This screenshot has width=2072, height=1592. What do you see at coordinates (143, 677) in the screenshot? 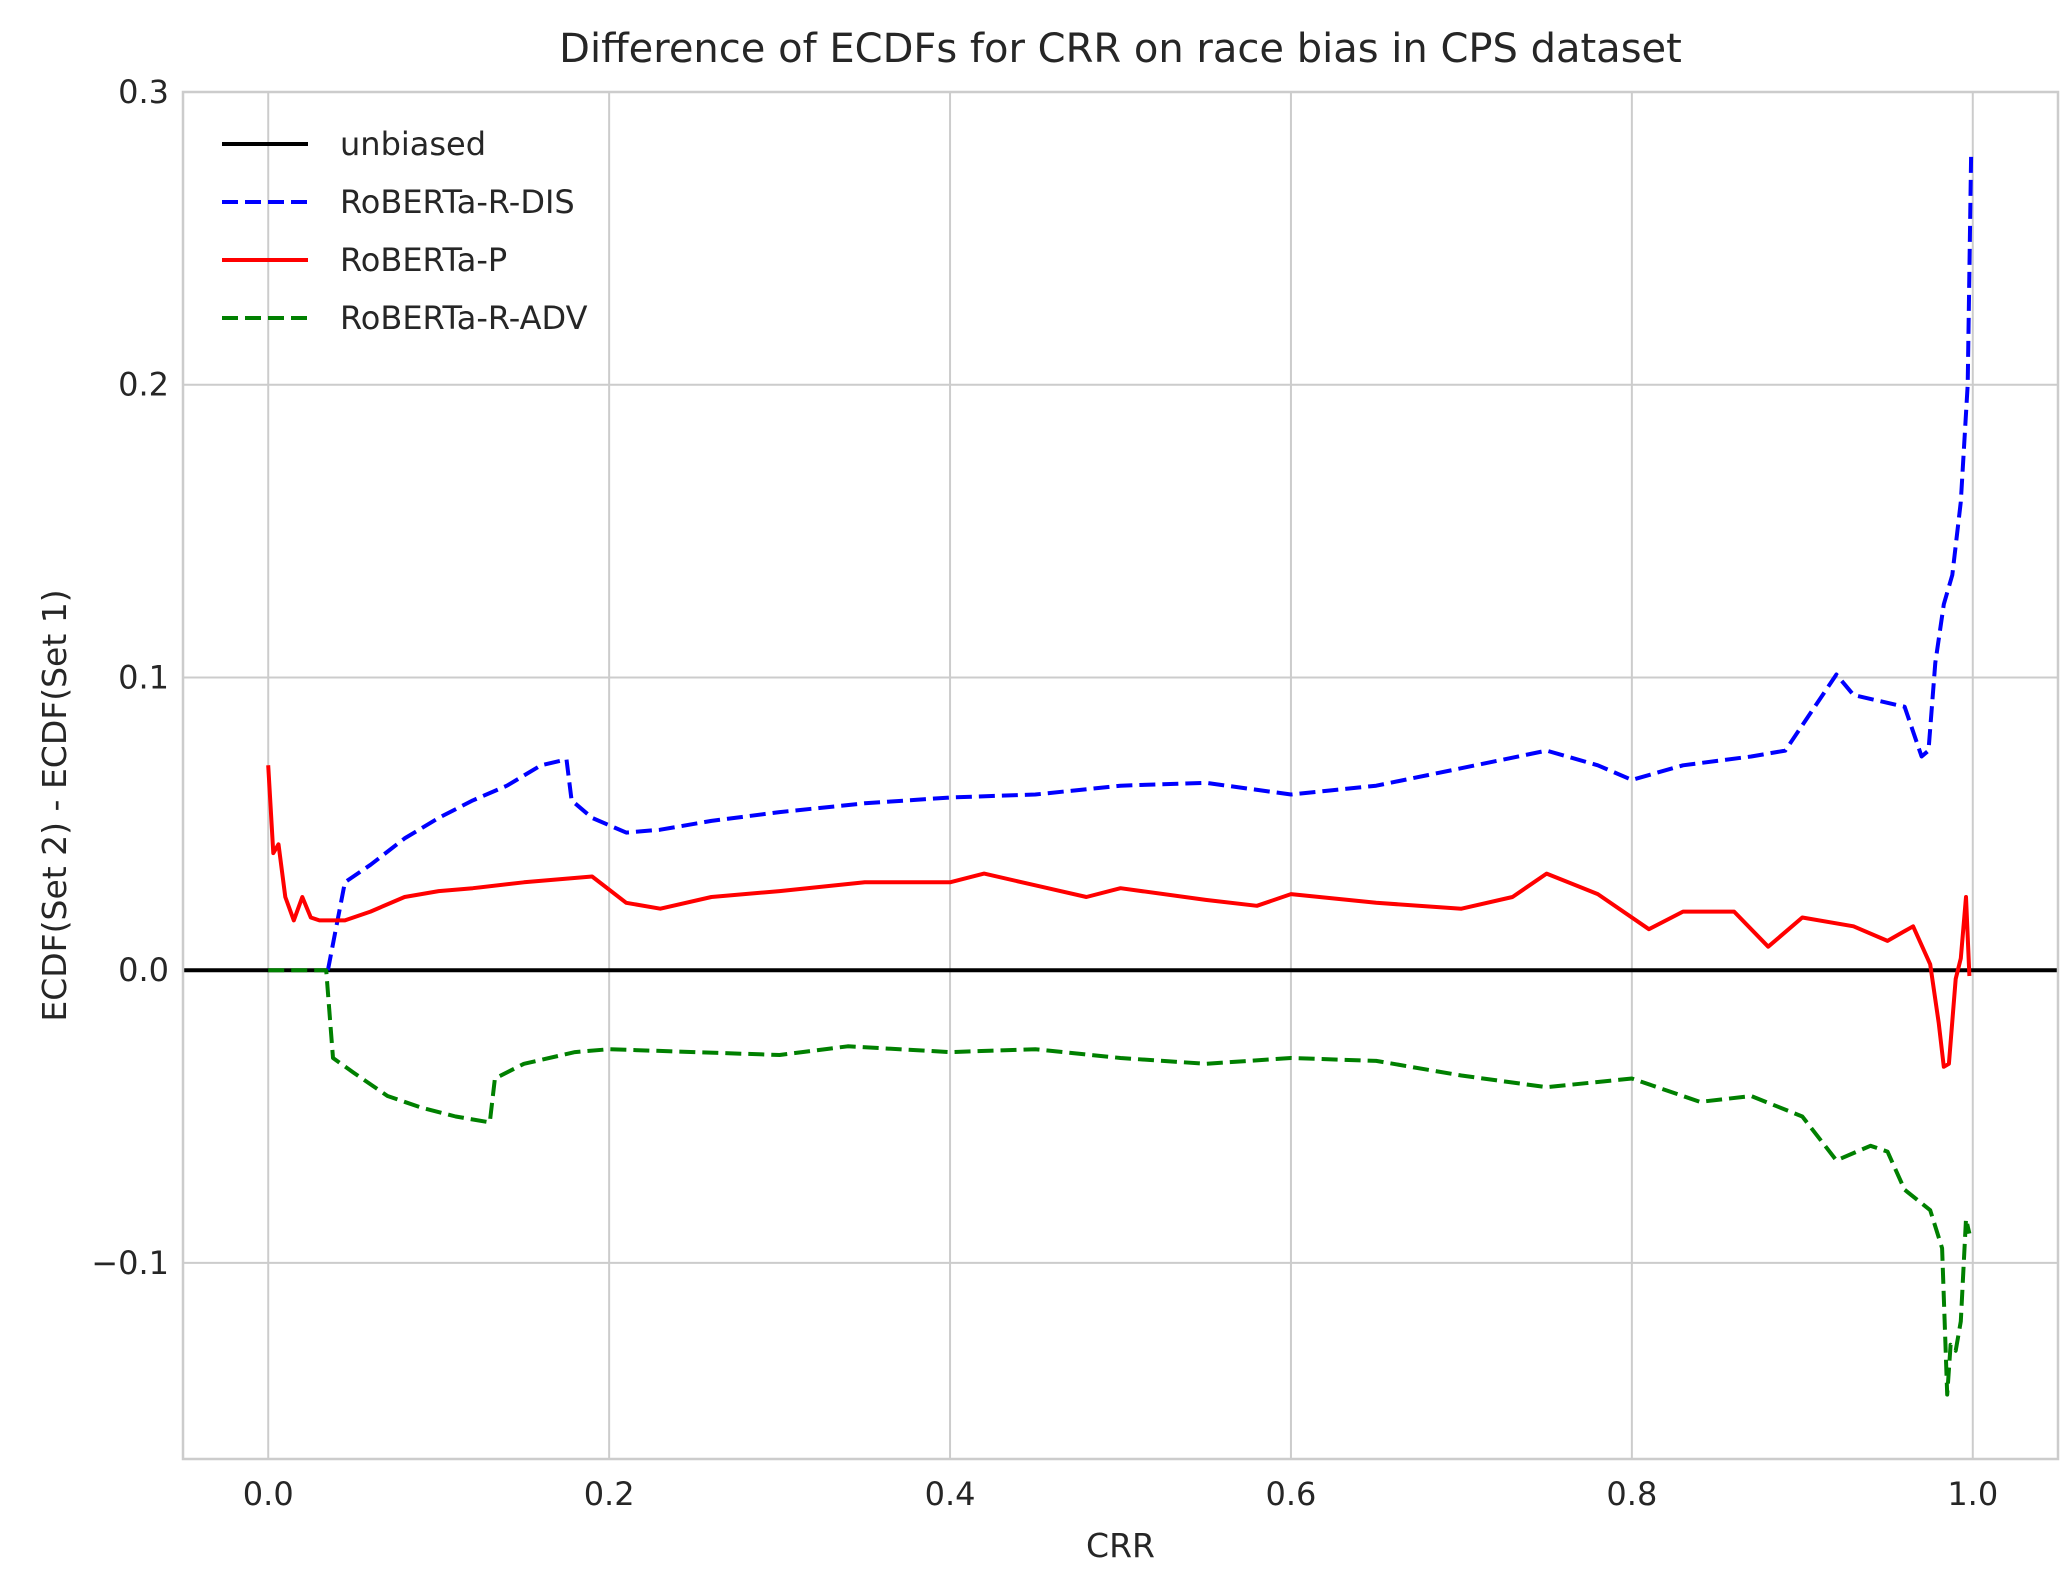
I see `y-tick-label: 0.1` at bounding box center [143, 677].